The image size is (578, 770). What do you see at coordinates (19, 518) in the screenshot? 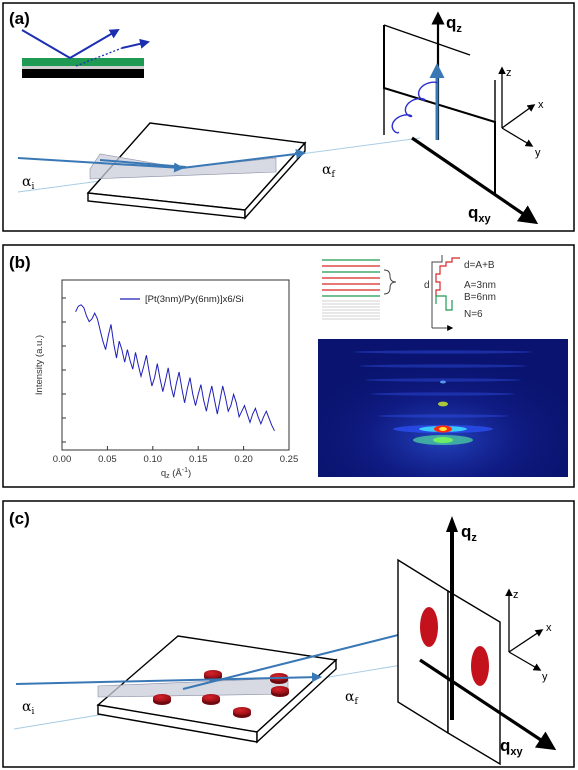
I see `panel-c-label: (c)` at bounding box center [19, 518].